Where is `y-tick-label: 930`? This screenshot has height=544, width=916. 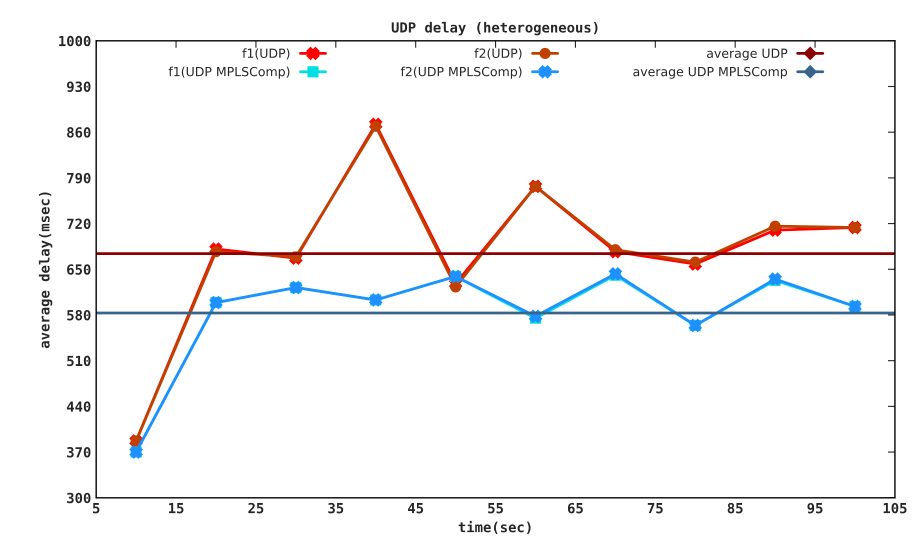 y-tick-label: 930 is located at coordinates (78, 86).